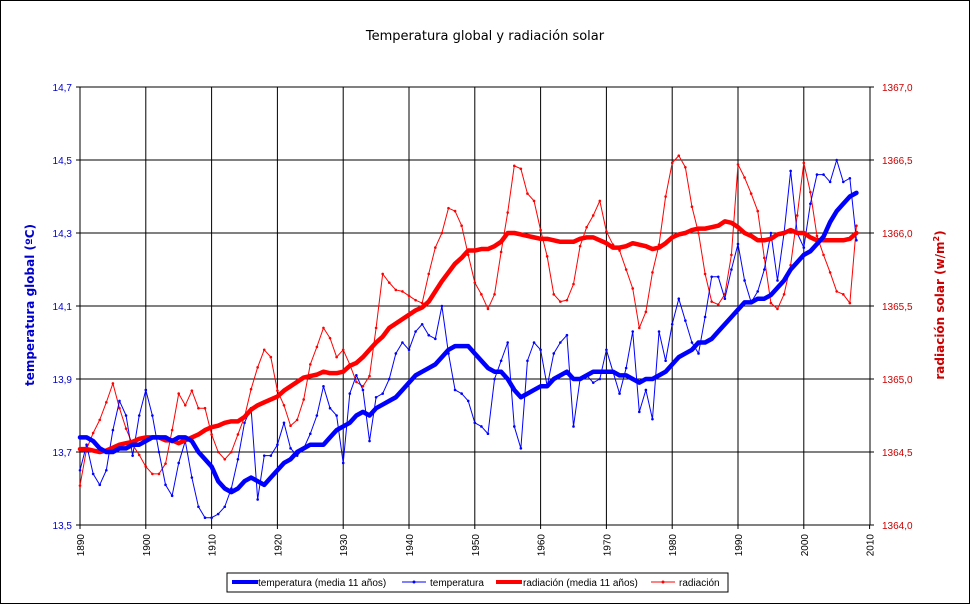 This screenshot has height=604, width=970. What do you see at coordinates (63, 380) in the screenshot?
I see `y-tick-label: 13,9` at bounding box center [63, 380].